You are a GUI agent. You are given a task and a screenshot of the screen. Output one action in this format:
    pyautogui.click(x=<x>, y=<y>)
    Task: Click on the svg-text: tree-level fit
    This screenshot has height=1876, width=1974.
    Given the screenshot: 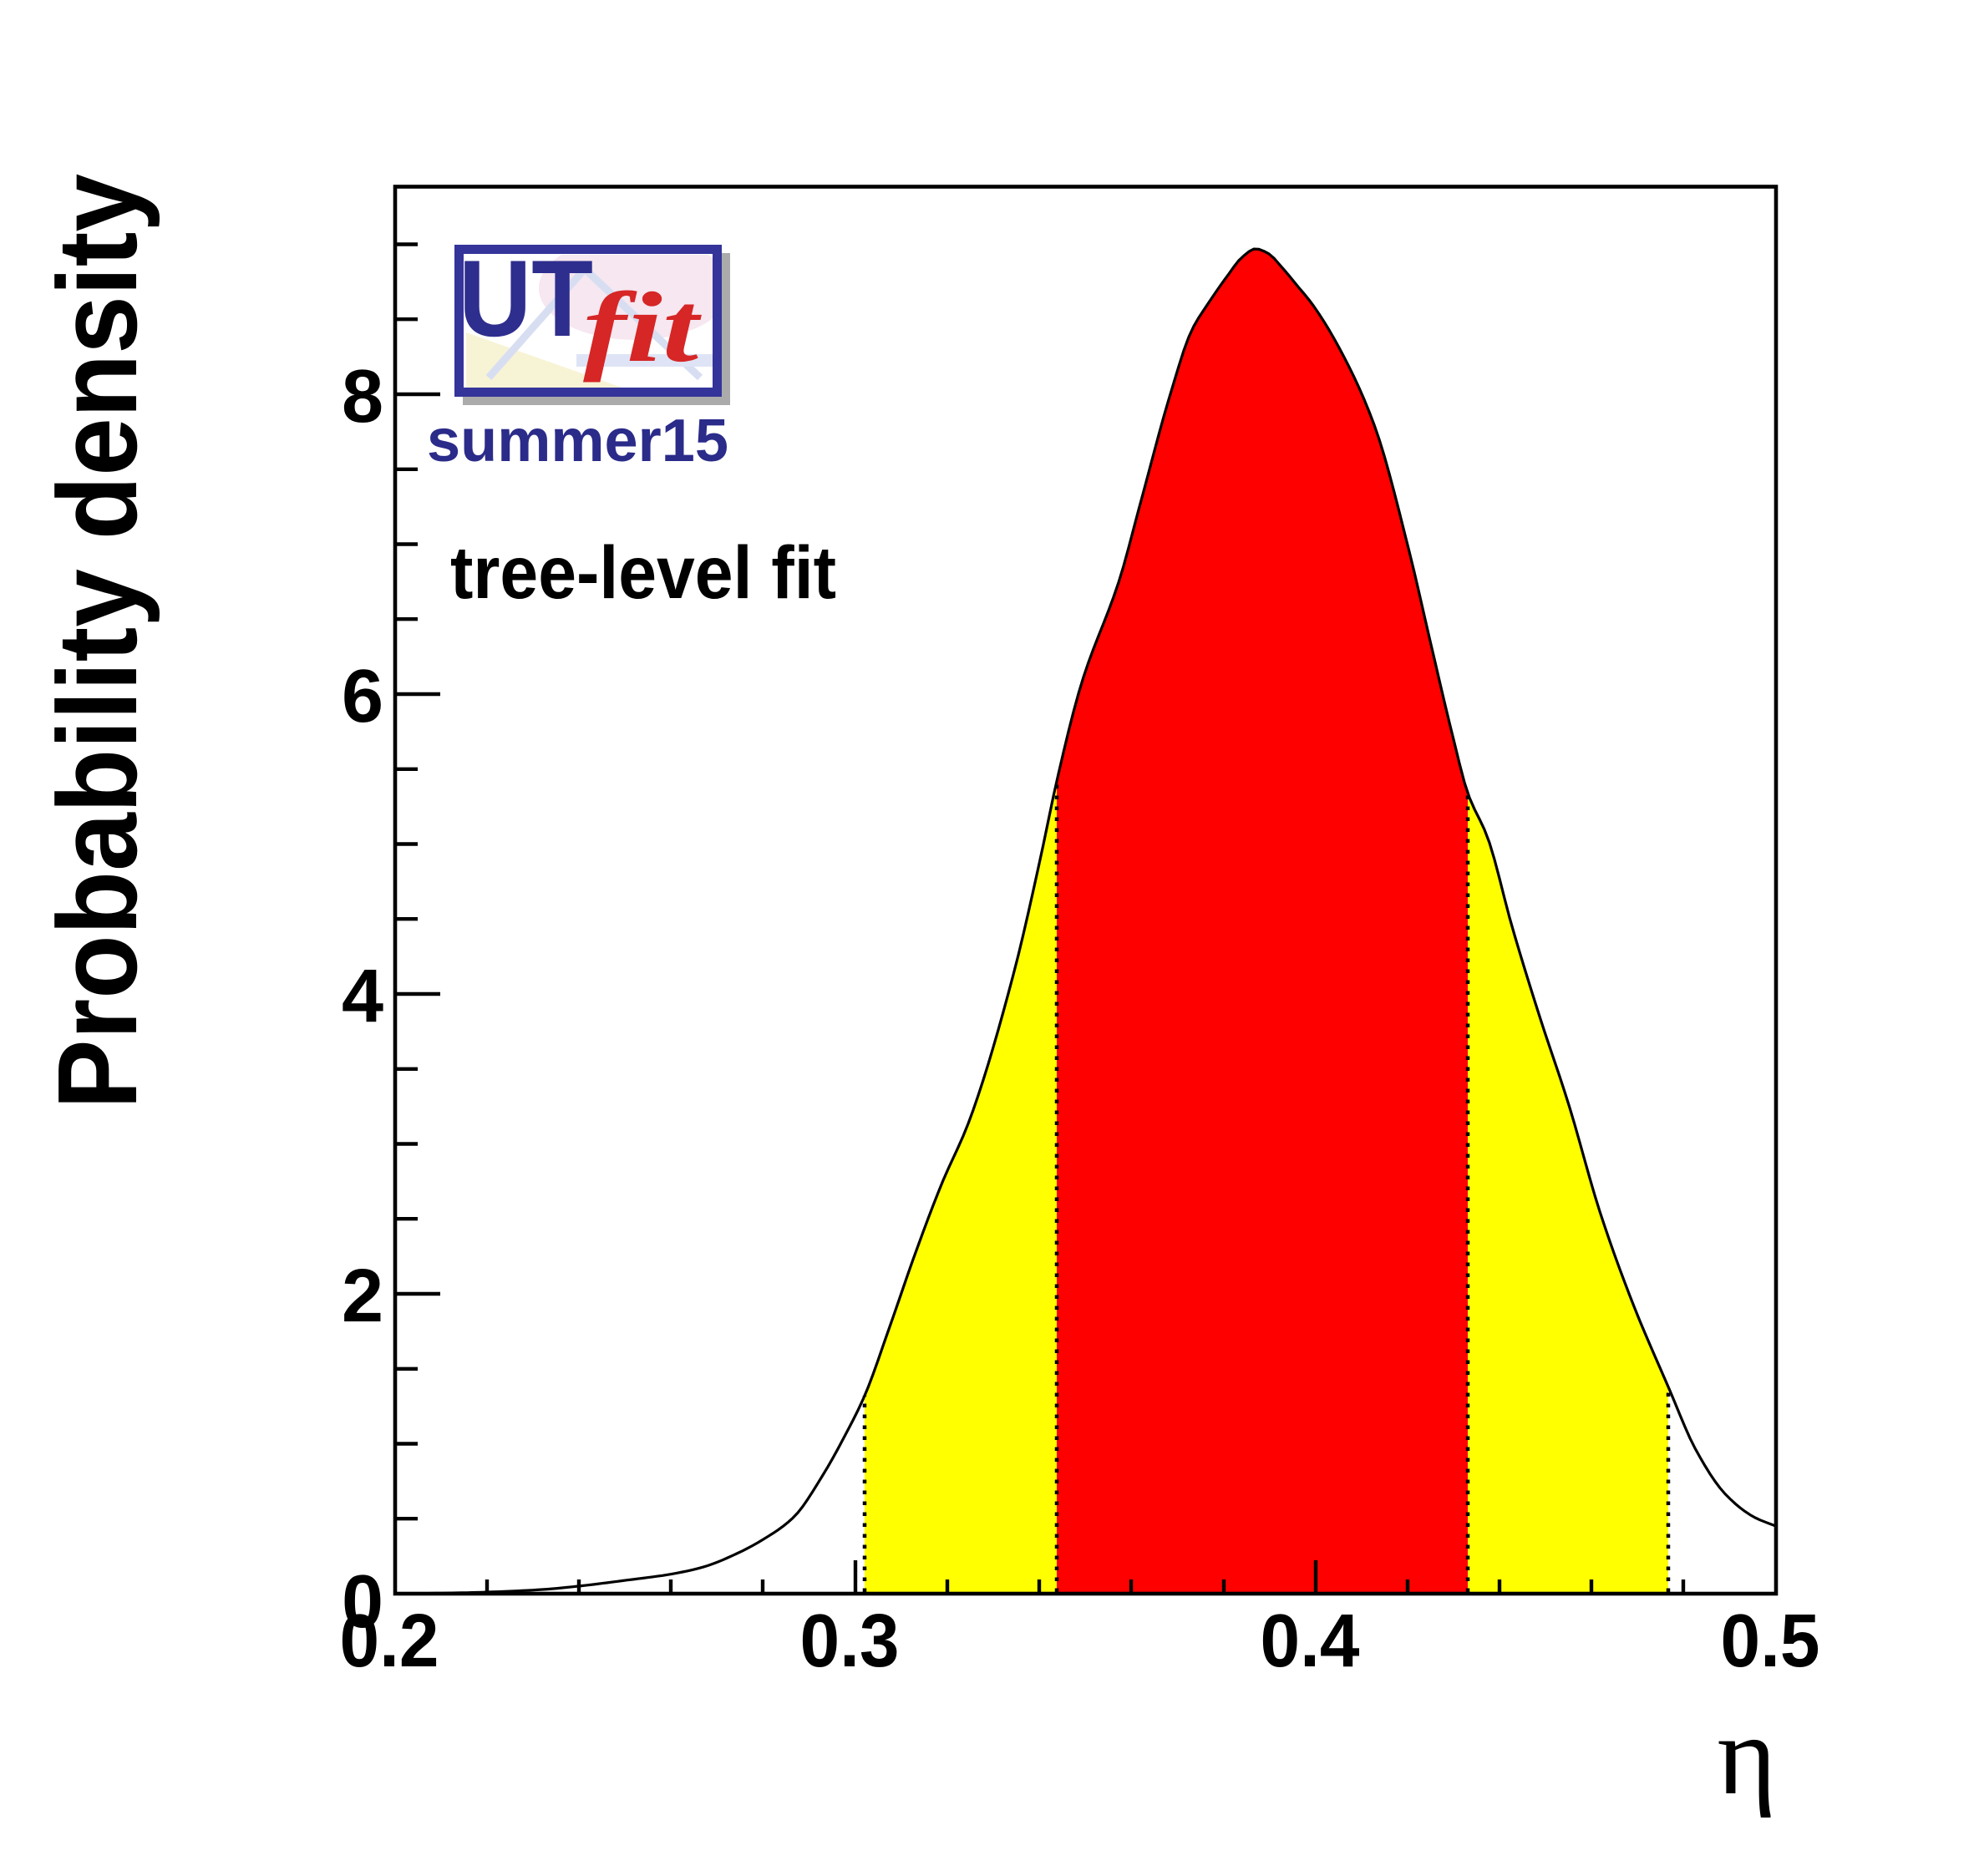 What is the action you would take?
    pyautogui.click(x=643, y=572)
    